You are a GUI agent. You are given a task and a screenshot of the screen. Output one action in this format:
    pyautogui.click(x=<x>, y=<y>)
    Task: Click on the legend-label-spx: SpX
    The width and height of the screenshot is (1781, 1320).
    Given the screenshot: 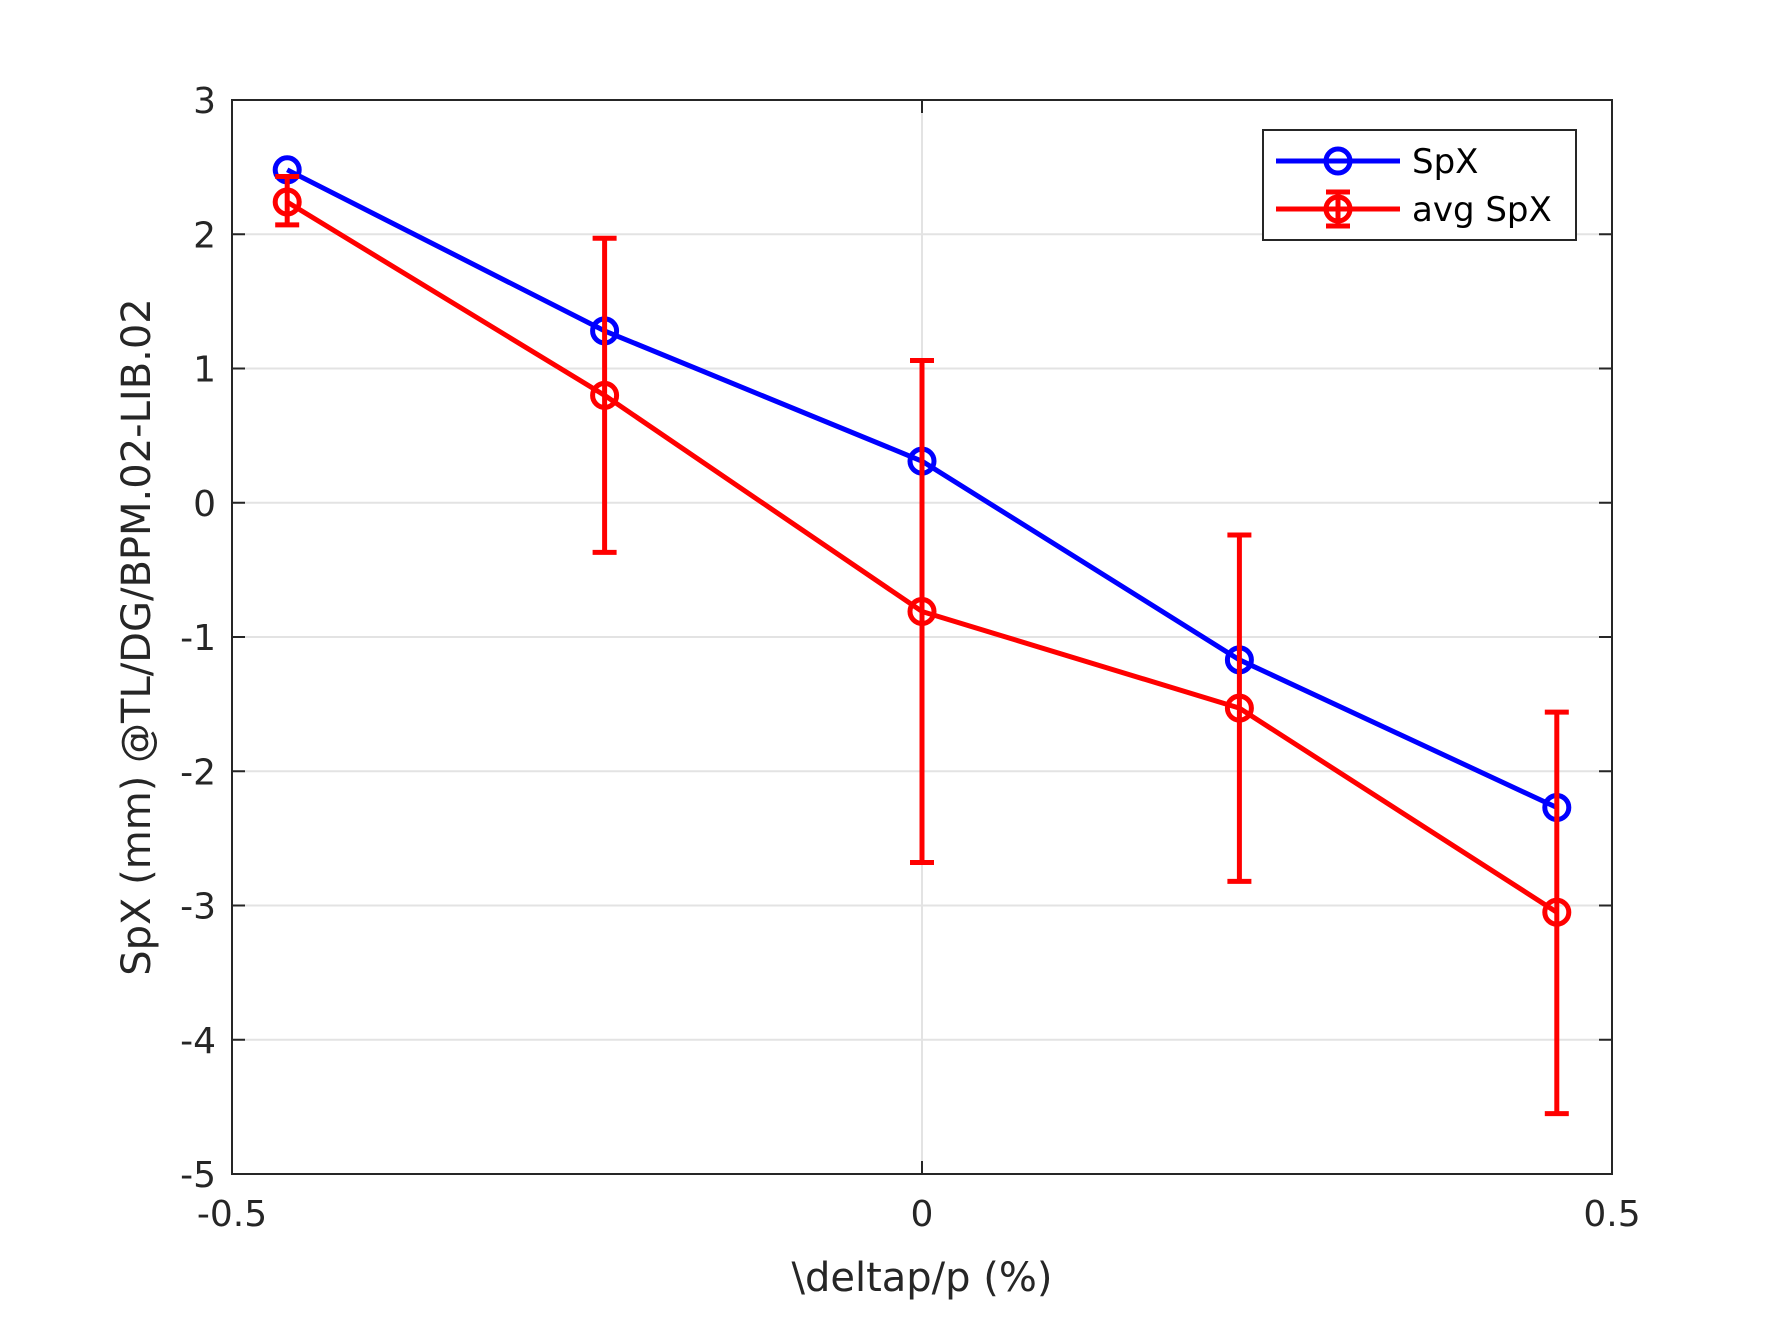 What is the action you would take?
    pyautogui.click(x=1445, y=162)
    